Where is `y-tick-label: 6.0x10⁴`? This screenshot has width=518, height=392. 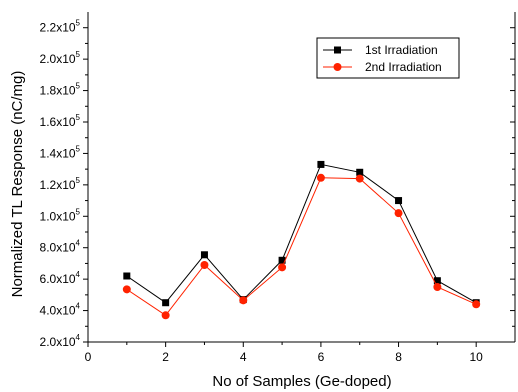
y-tick-label: 6.0x10⁴ is located at coordinates (60, 278).